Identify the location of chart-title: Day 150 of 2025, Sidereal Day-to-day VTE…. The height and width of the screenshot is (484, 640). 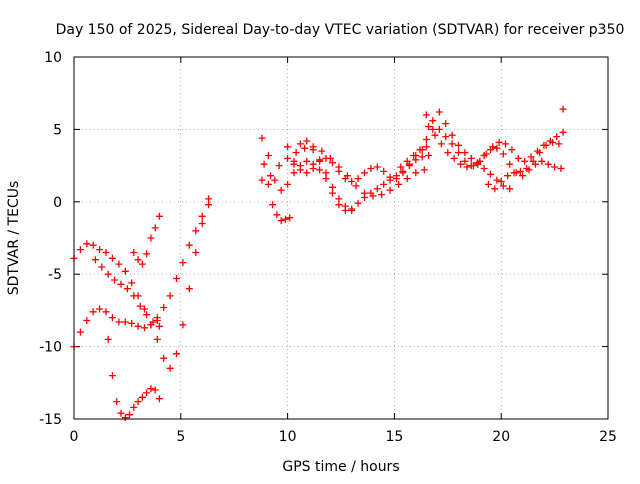
(340, 30).